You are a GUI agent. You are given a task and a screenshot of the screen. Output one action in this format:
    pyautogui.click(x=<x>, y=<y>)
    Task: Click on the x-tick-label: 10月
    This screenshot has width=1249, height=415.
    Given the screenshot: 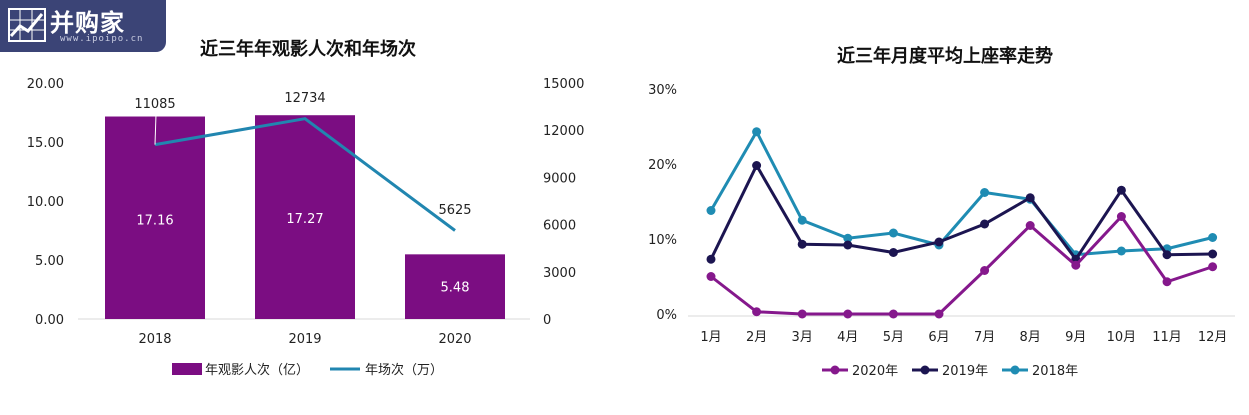 What is the action you would take?
    pyautogui.click(x=1122, y=337)
    